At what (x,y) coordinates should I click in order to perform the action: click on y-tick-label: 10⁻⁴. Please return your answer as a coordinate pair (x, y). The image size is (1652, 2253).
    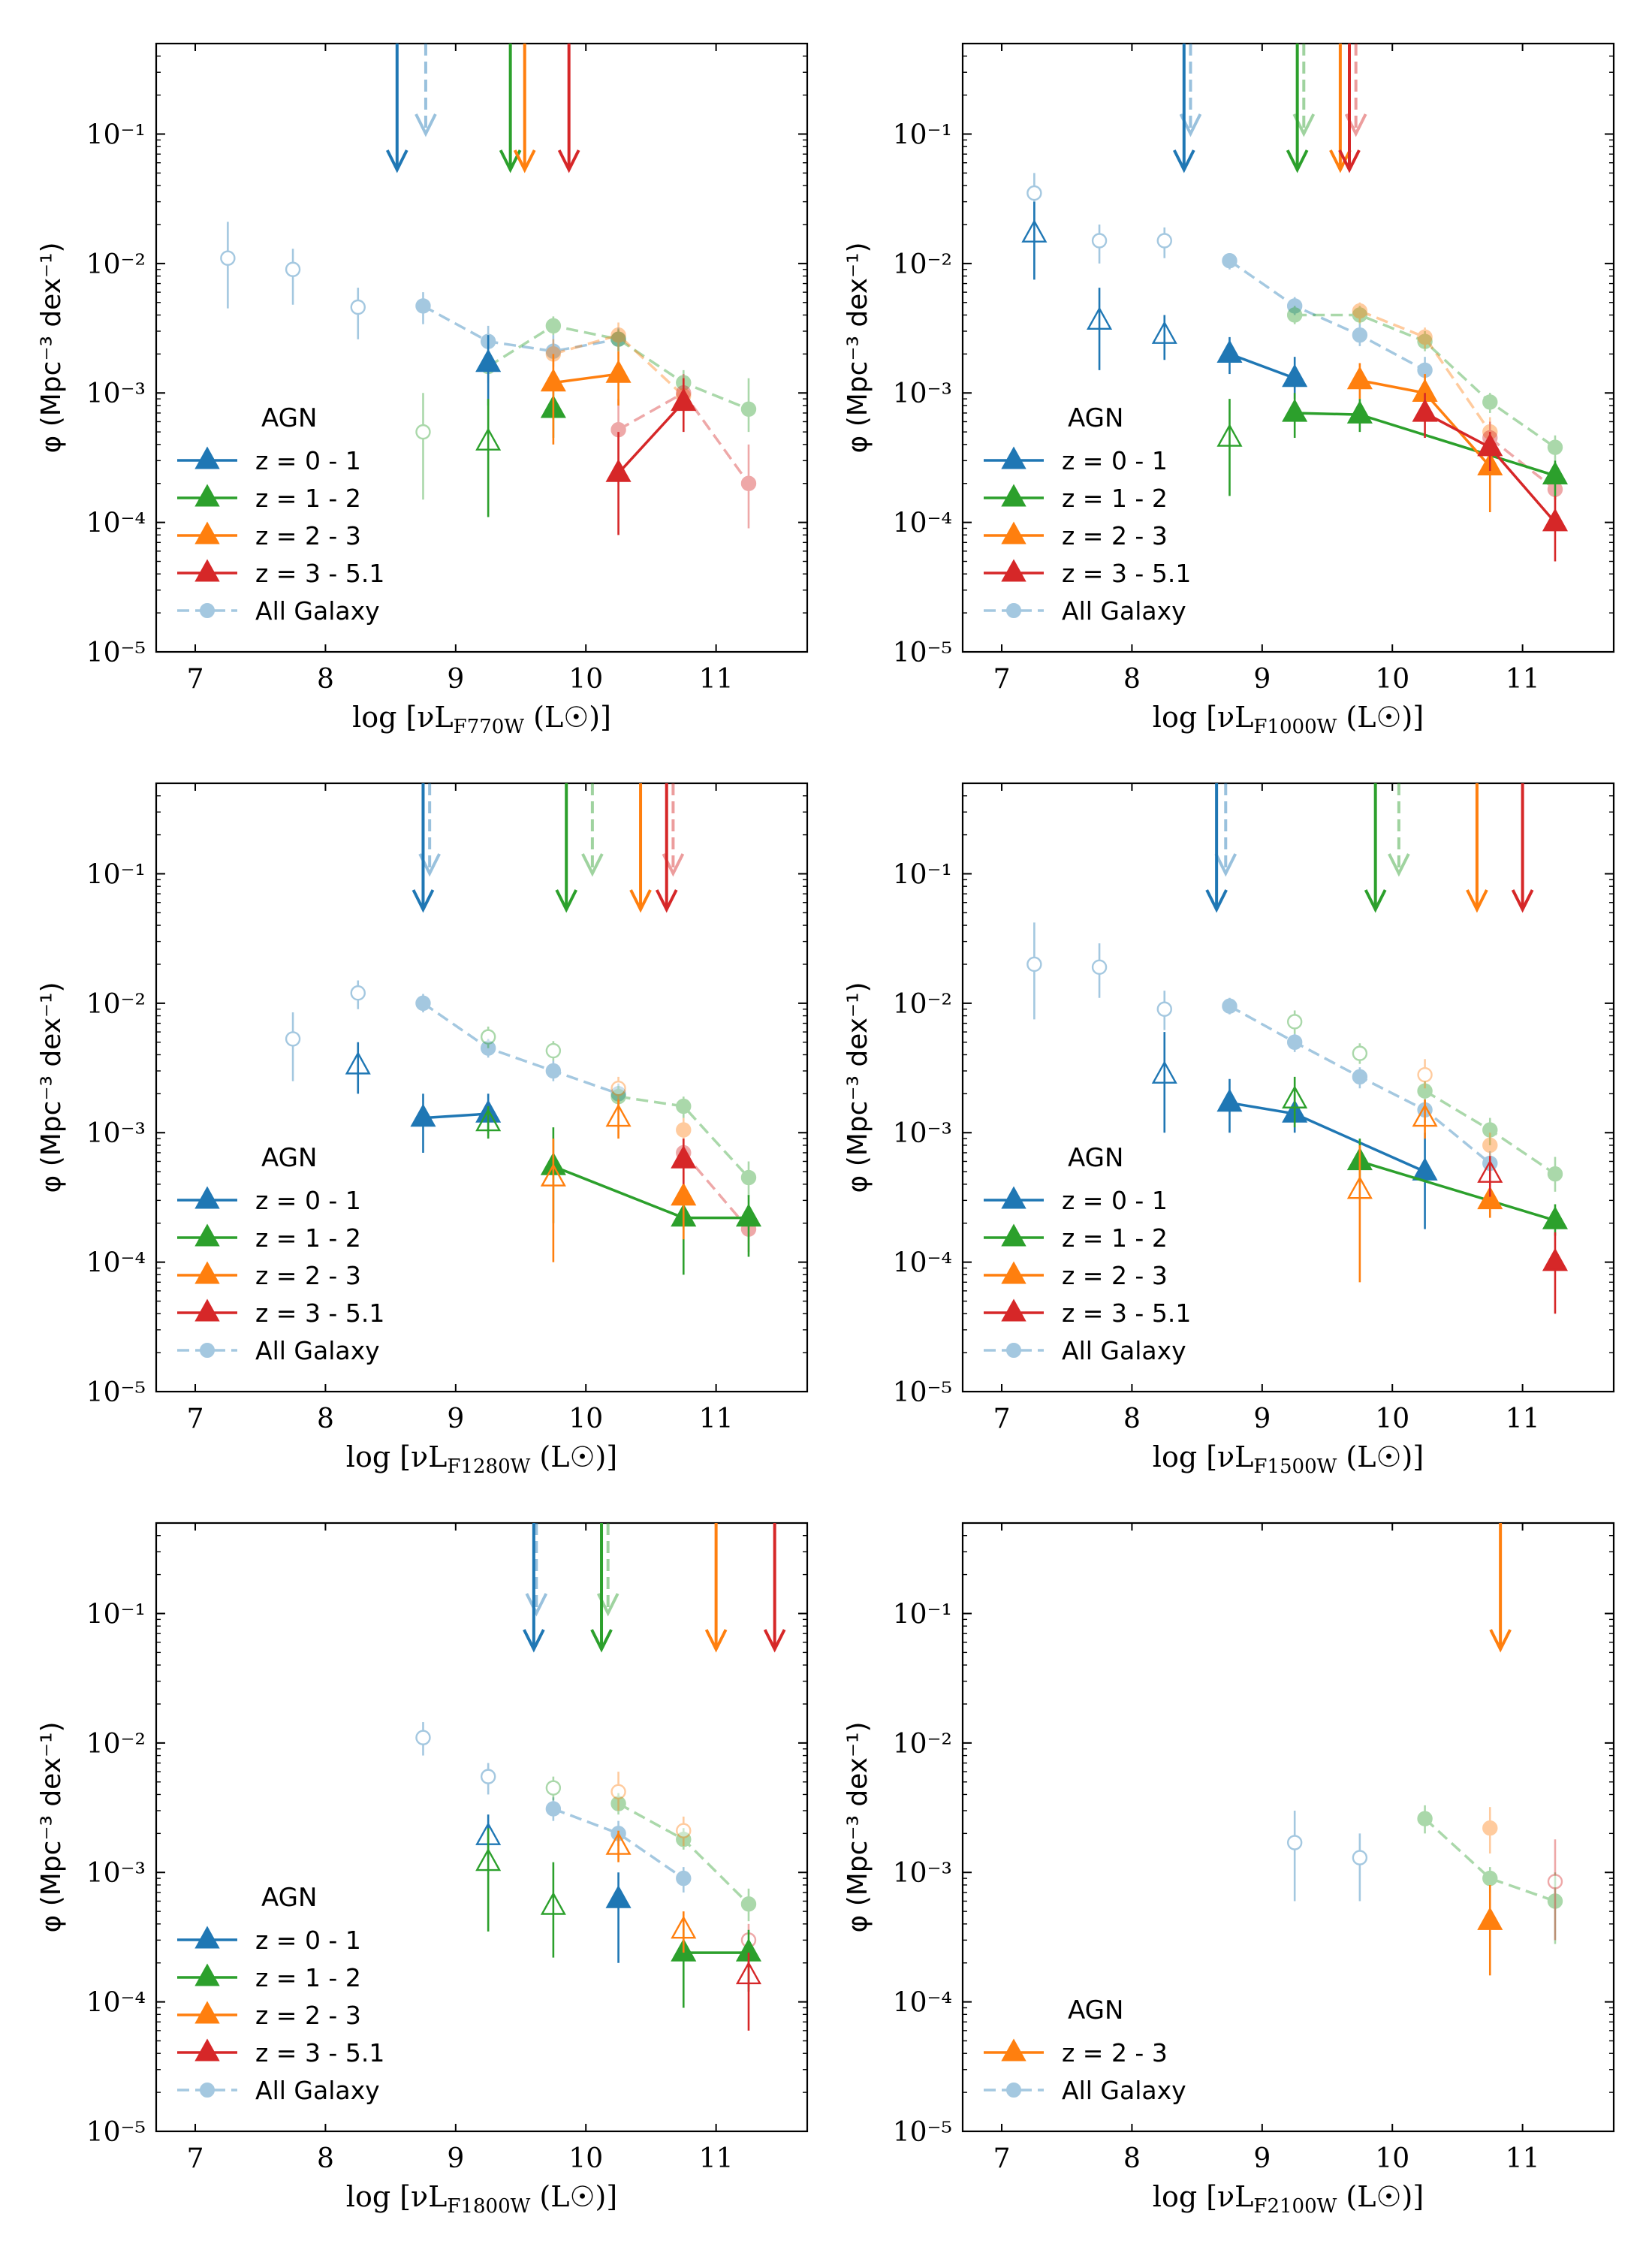
    Looking at the image, I should click on (116, 523).